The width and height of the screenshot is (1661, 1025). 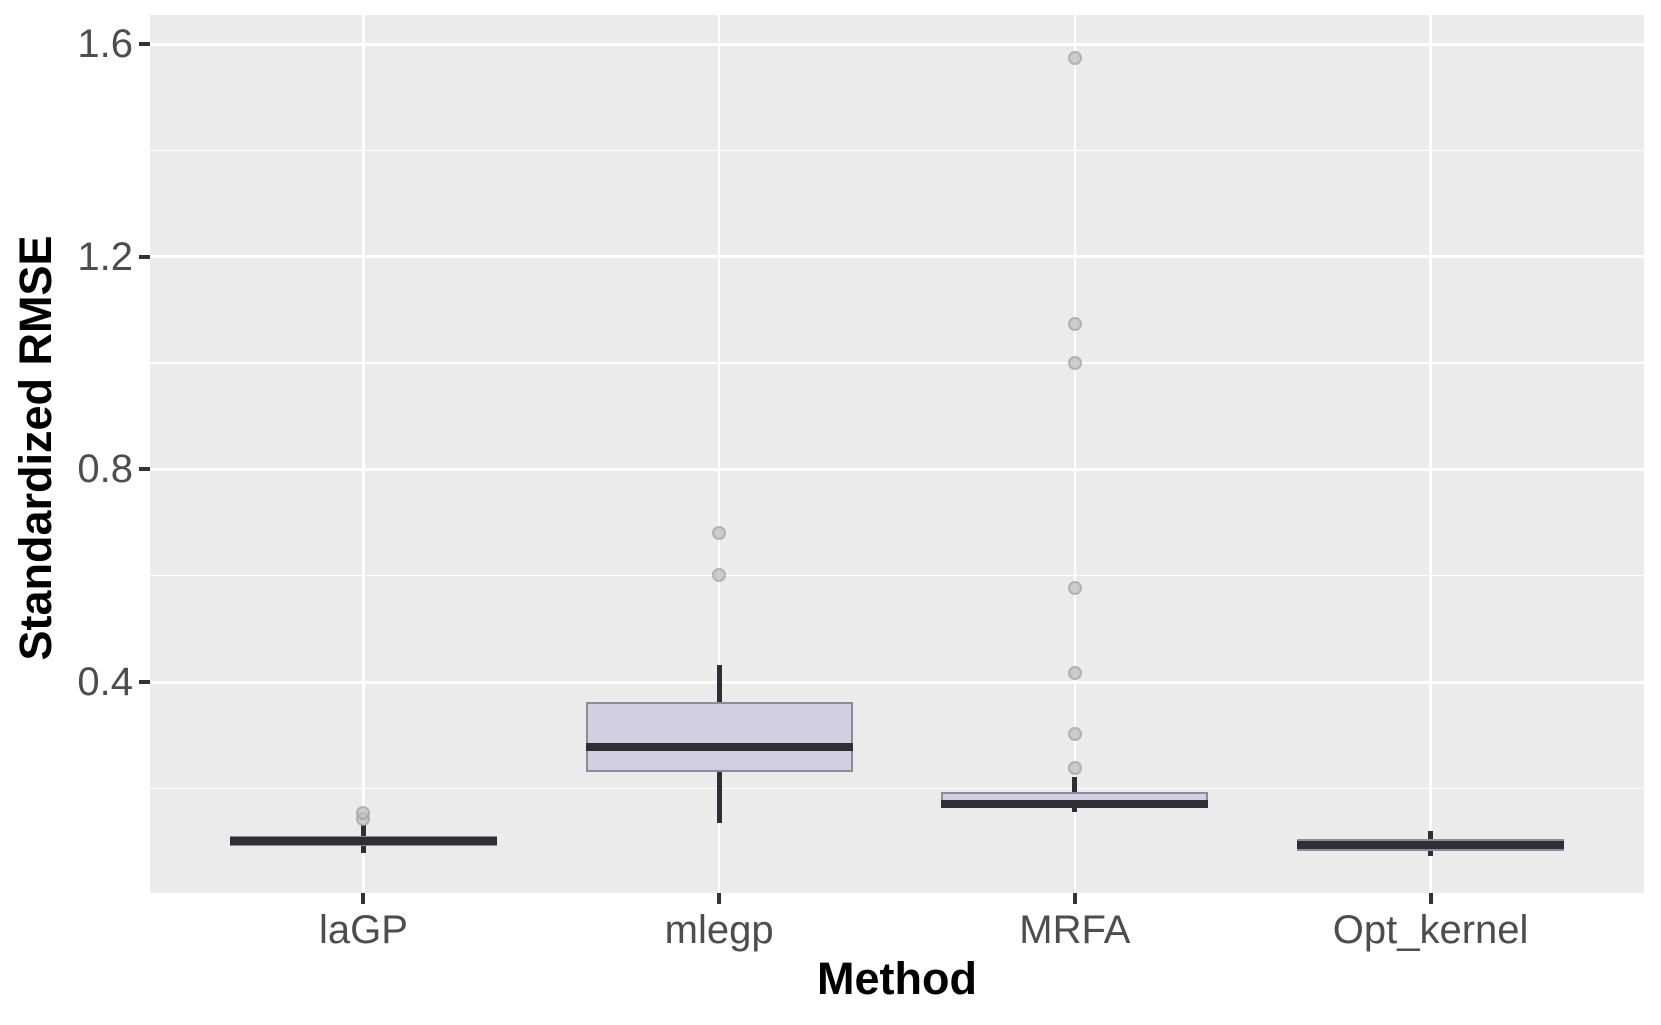 I want to click on x-tick-label: Opt_kernel, so click(x=1430, y=930).